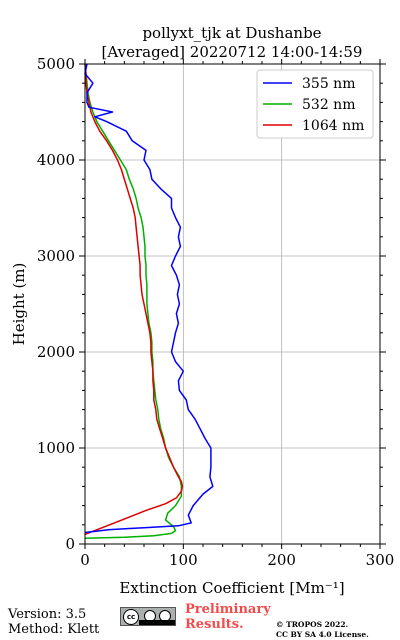  Describe the element at coordinates (232, 52) in the screenshot. I see `chart-title-line2: [Averaged] 20220712 14:00-14:59` at that location.